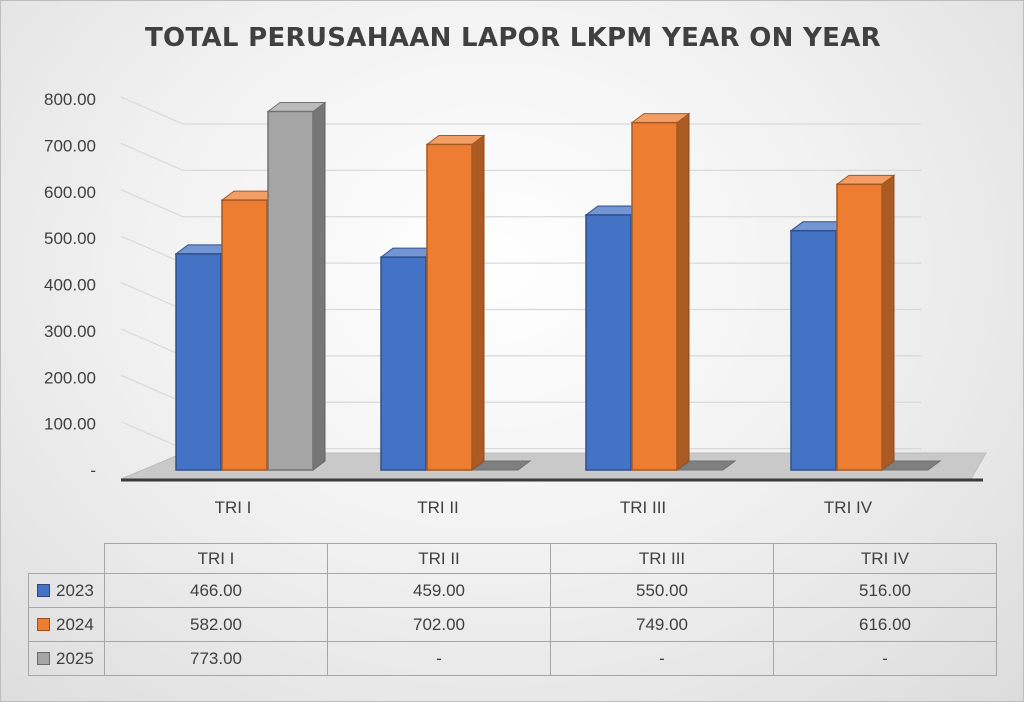 The height and width of the screenshot is (702, 1024). I want to click on legend-label: 2025, so click(75, 658).